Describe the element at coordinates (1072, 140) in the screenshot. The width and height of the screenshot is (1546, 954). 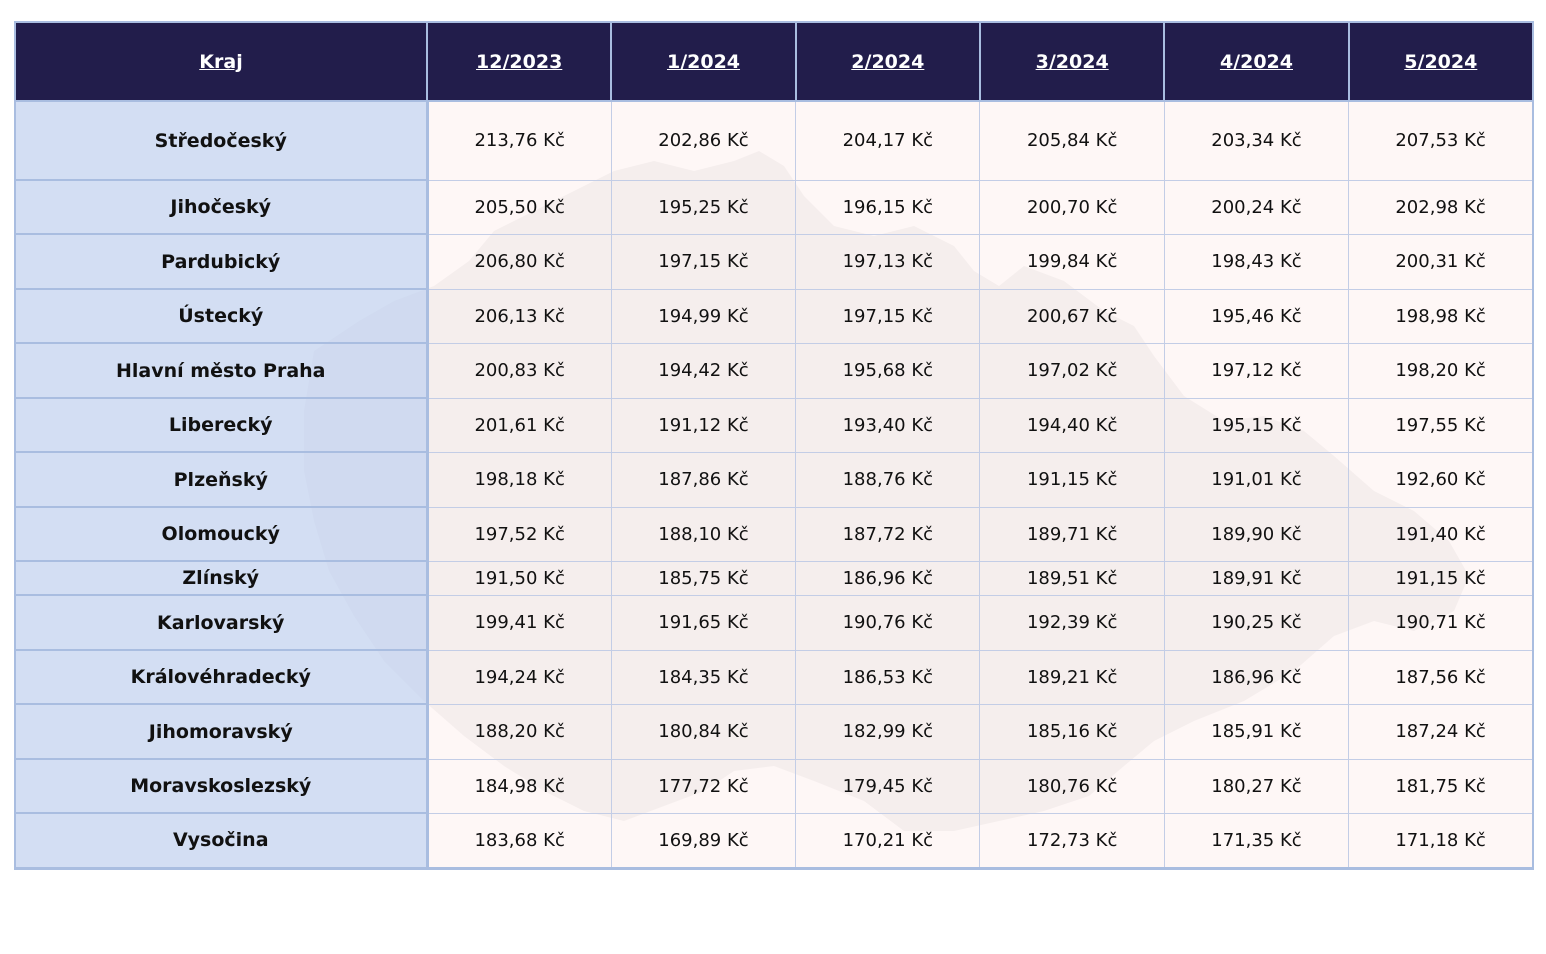
I see `price-cell: 205,84 Kč` at that location.